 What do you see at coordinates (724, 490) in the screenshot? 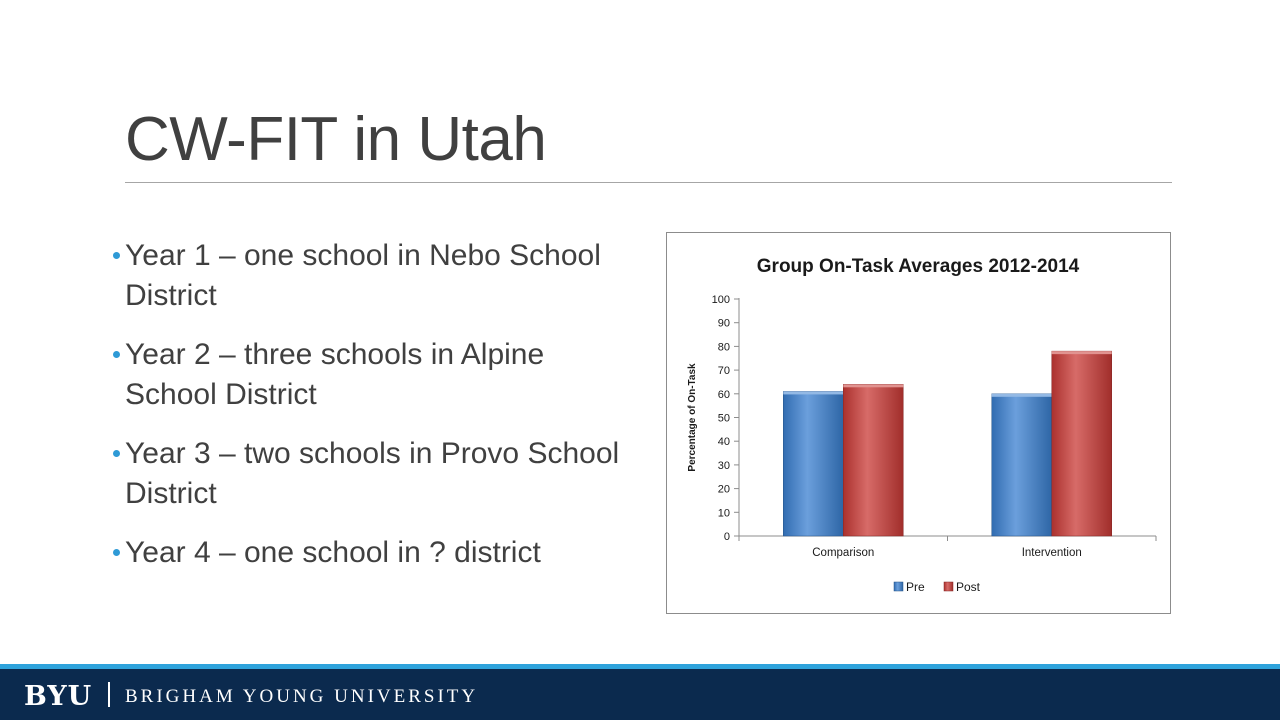
I see `y-tick-label: 20` at bounding box center [724, 490].